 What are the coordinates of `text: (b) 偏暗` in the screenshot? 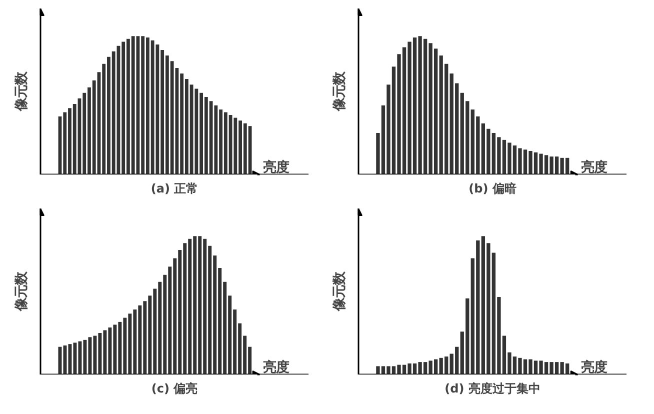 It's located at (492, 189).